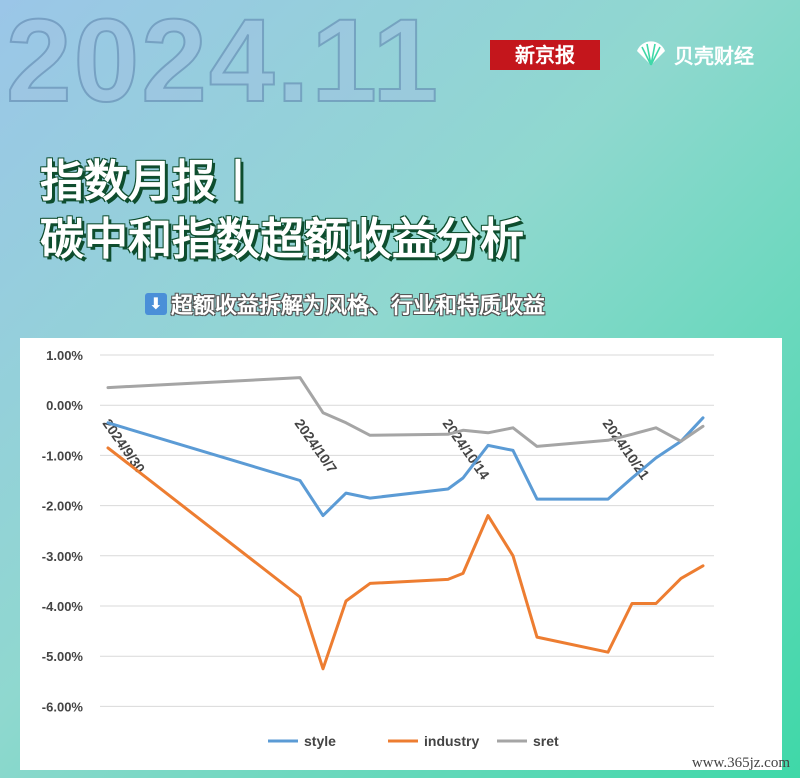 The image size is (800, 778). What do you see at coordinates (405, 412) in the screenshot?
I see `series-line-sret` at bounding box center [405, 412].